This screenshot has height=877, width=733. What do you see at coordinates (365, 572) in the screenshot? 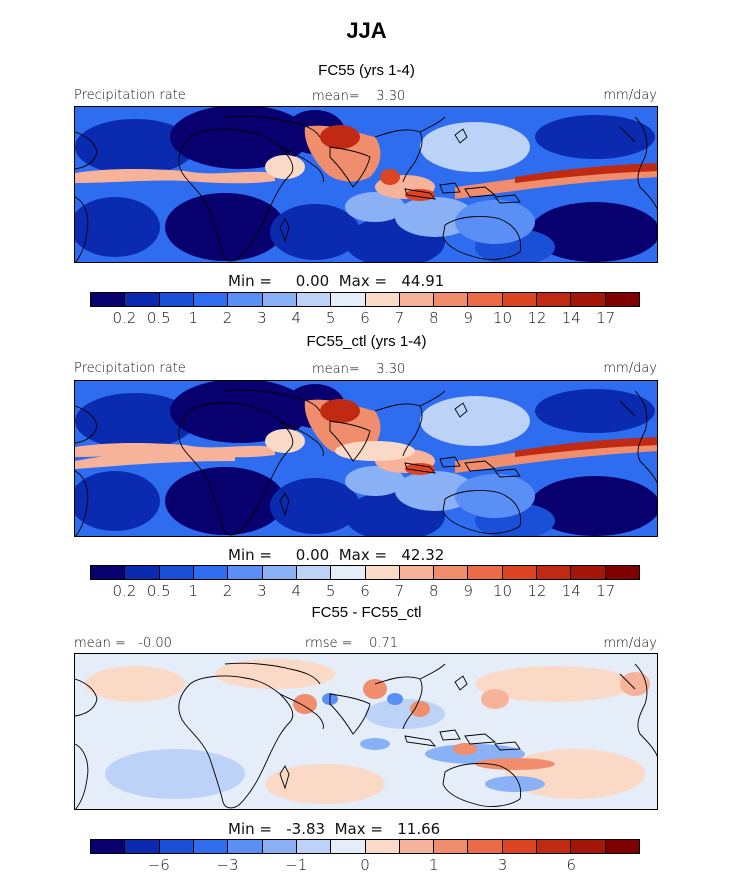
I see `panel-2-colorbar` at bounding box center [365, 572].